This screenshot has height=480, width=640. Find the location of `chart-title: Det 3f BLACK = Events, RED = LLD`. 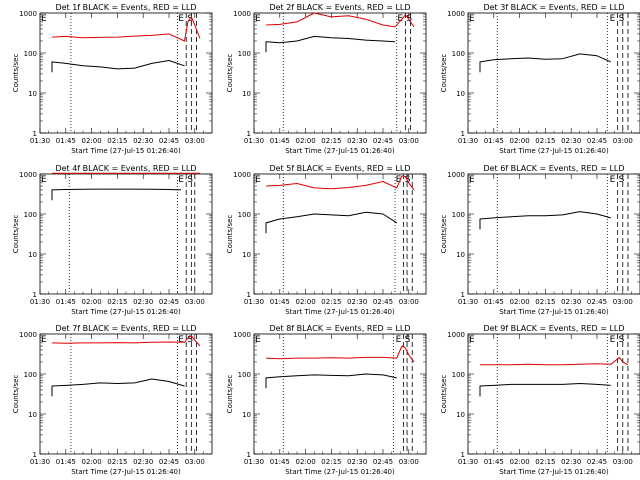

chart-title: Det 3f BLACK = Events, RED = LLD is located at coordinates (553, 7).